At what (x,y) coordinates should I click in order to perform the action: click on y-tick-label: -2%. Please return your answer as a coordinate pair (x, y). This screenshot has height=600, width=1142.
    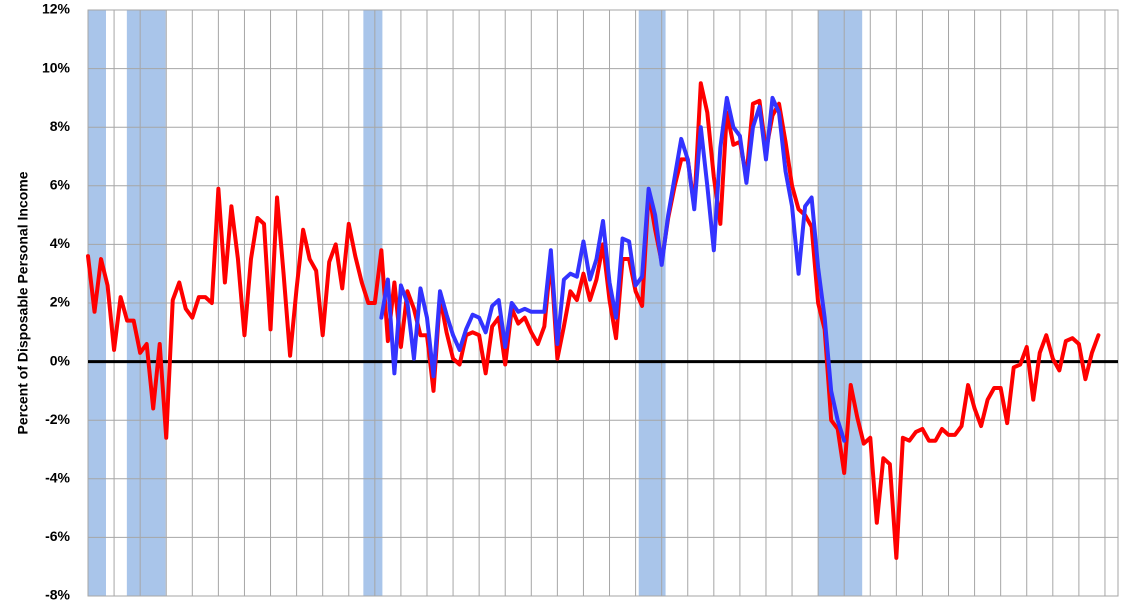
    Looking at the image, I should click on (57, 419).